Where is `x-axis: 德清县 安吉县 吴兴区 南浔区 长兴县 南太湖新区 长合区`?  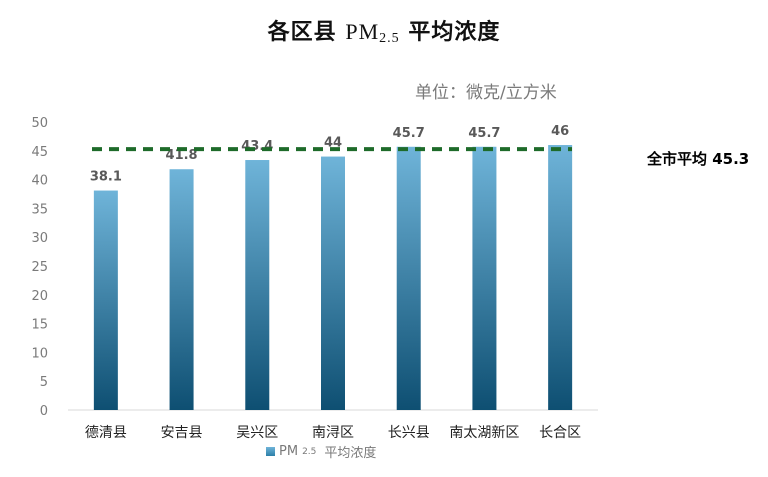
x-axis: 德清县 安吉县 吴兴区 南浔区 长兴县 南太湖新区 长合区 is located at coordinates (333, 433).